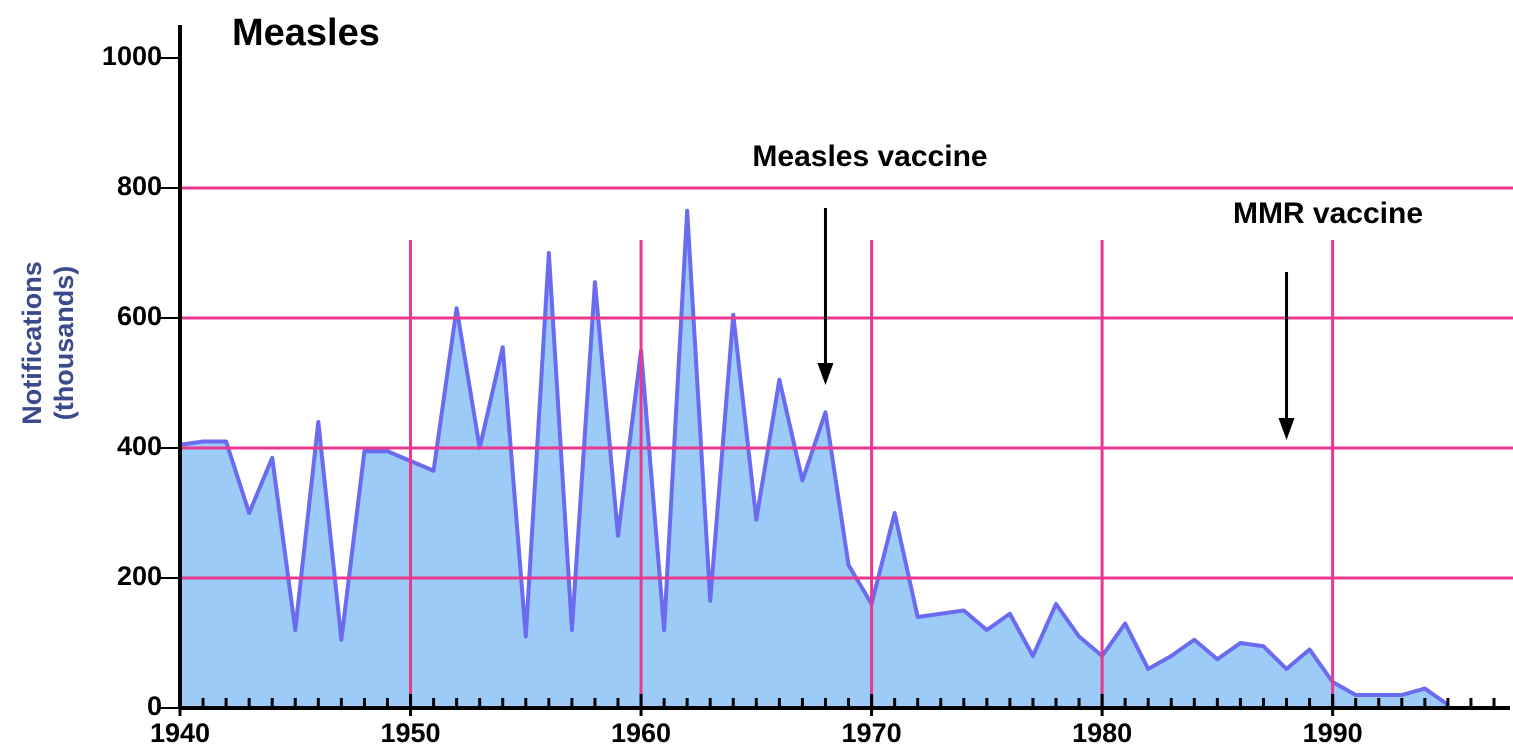 This screenshot has width=1513, height=754. What do you see at coordinates (1102, 733) in the screenshot?
I see `x-tick-label: 1980` at bounding box center [1102, 733].